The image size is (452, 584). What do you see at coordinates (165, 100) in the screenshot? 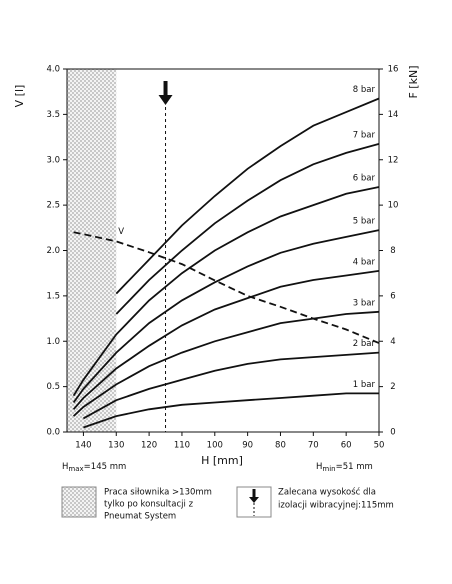
I see `recommended-arrow-head` at bounding box center [165, 100].